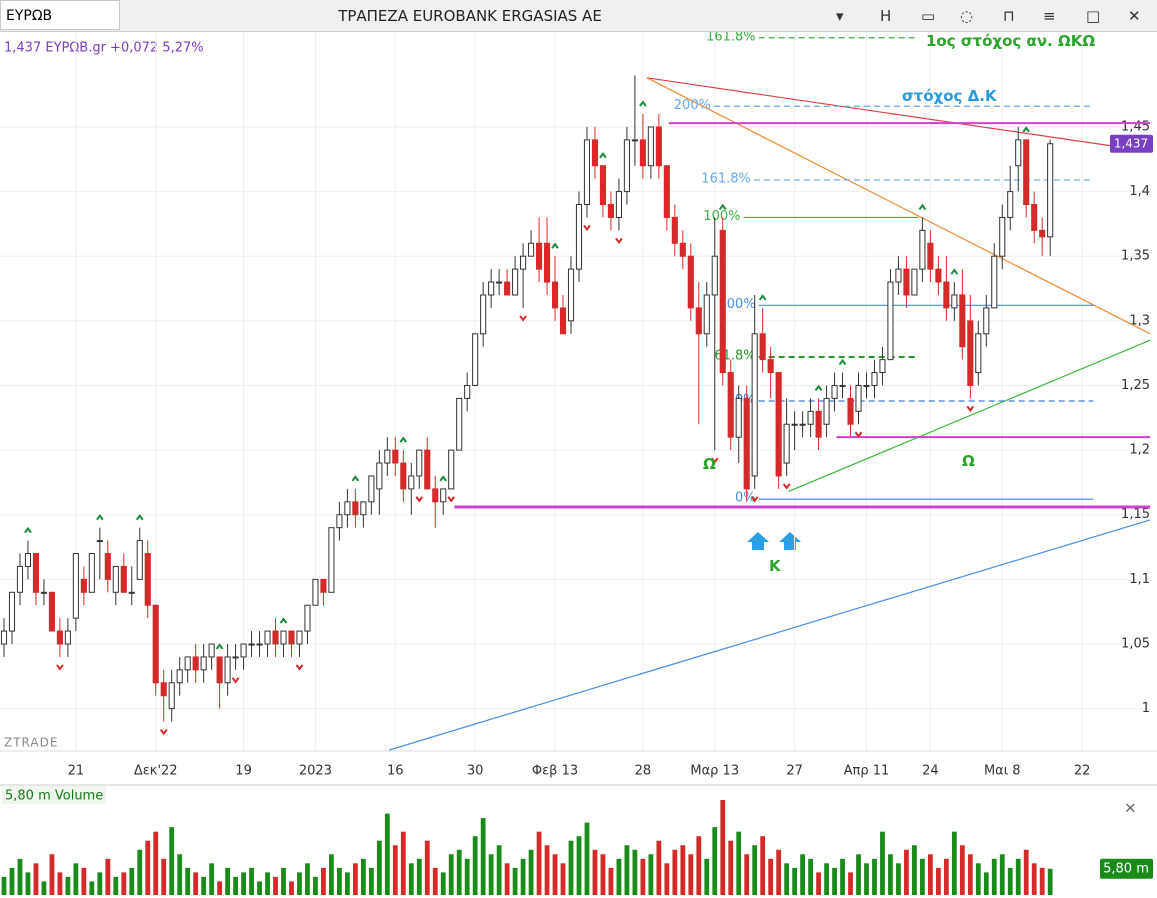 The height and width of the screenshot is (898, 1157). I want to click on toolbar-icon: ◌, so click(967, 16).